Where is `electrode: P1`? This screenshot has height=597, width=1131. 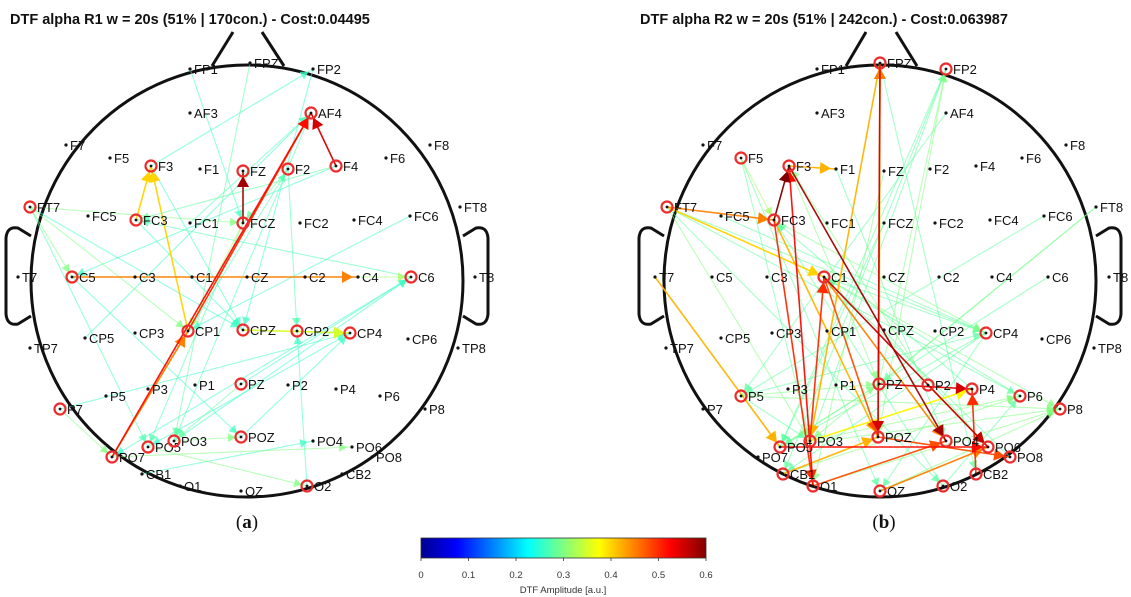 electrode: P1 is located at coordinates (845, 385).